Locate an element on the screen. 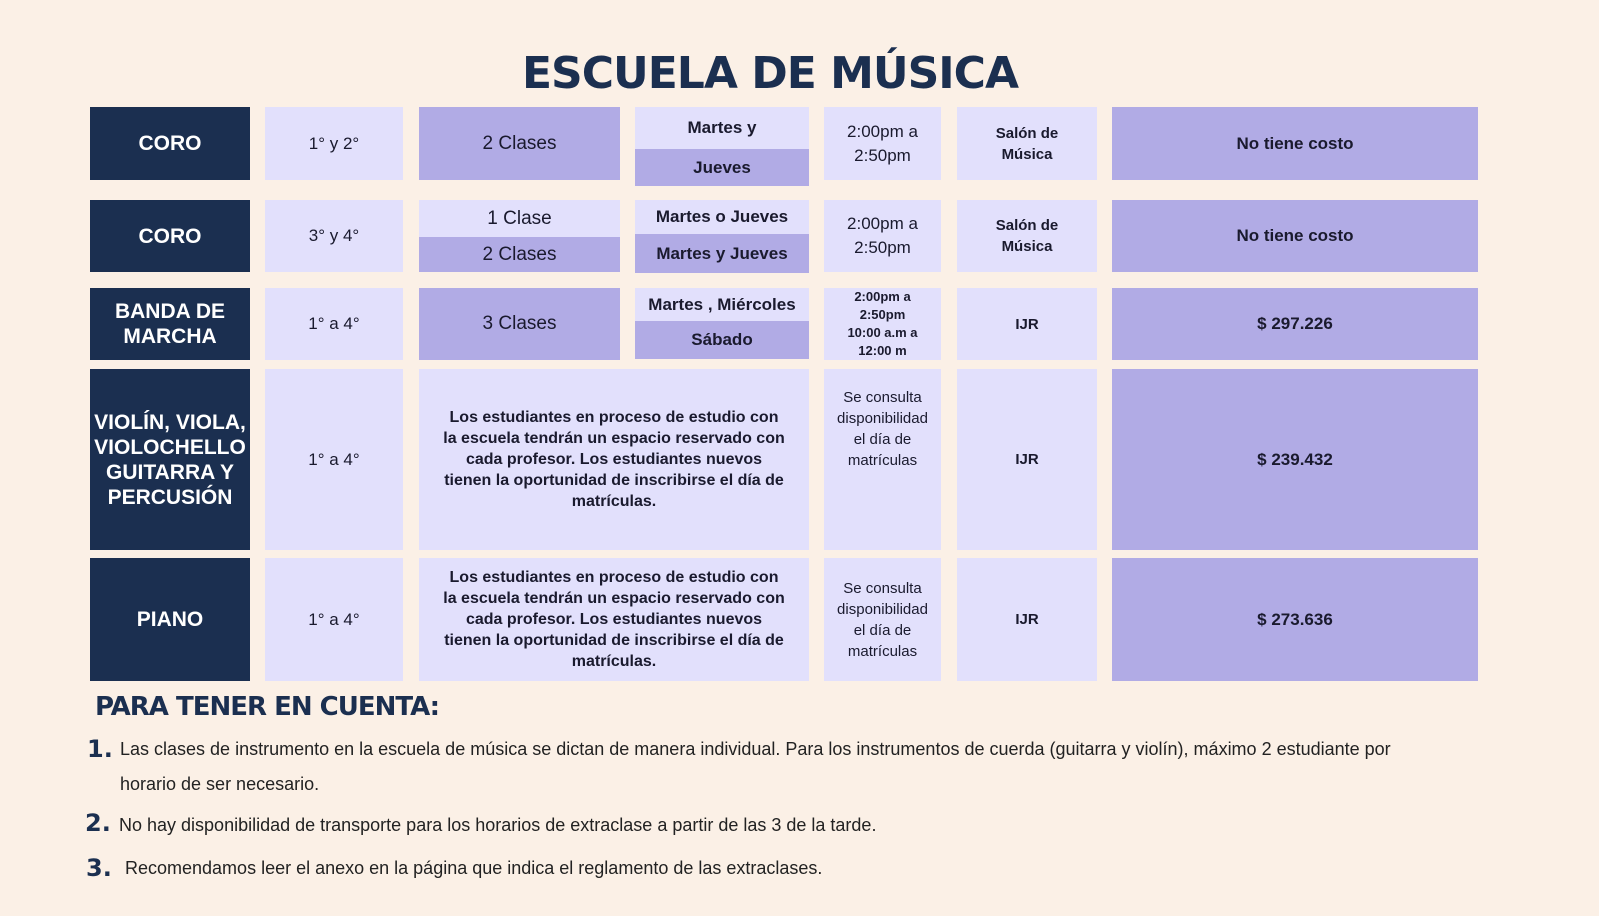  classes-cell: 1 Clase is located at coordinates (519, 218).